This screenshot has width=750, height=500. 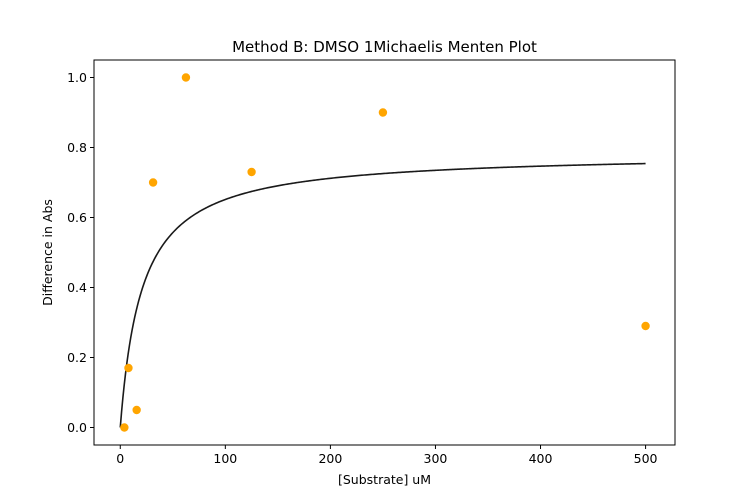 I want to click on y-tick-label: 0.0, so click(x=77, y=427).